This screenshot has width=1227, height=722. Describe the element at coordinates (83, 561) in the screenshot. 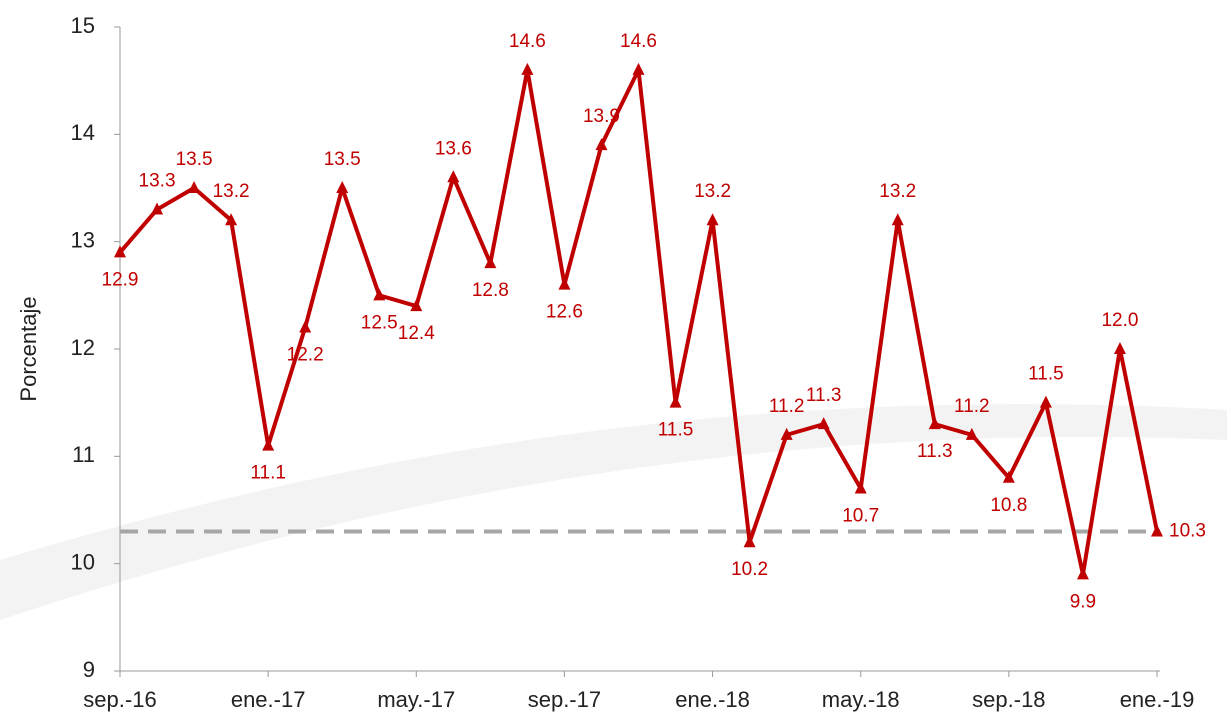

I see `y-tick-label: 10` at that location.